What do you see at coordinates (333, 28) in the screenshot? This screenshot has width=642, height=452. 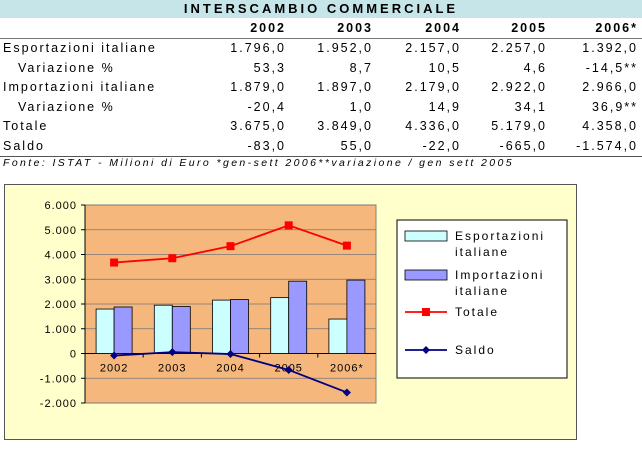 I see `year-header: 2003` at bounding box center [333, 28].